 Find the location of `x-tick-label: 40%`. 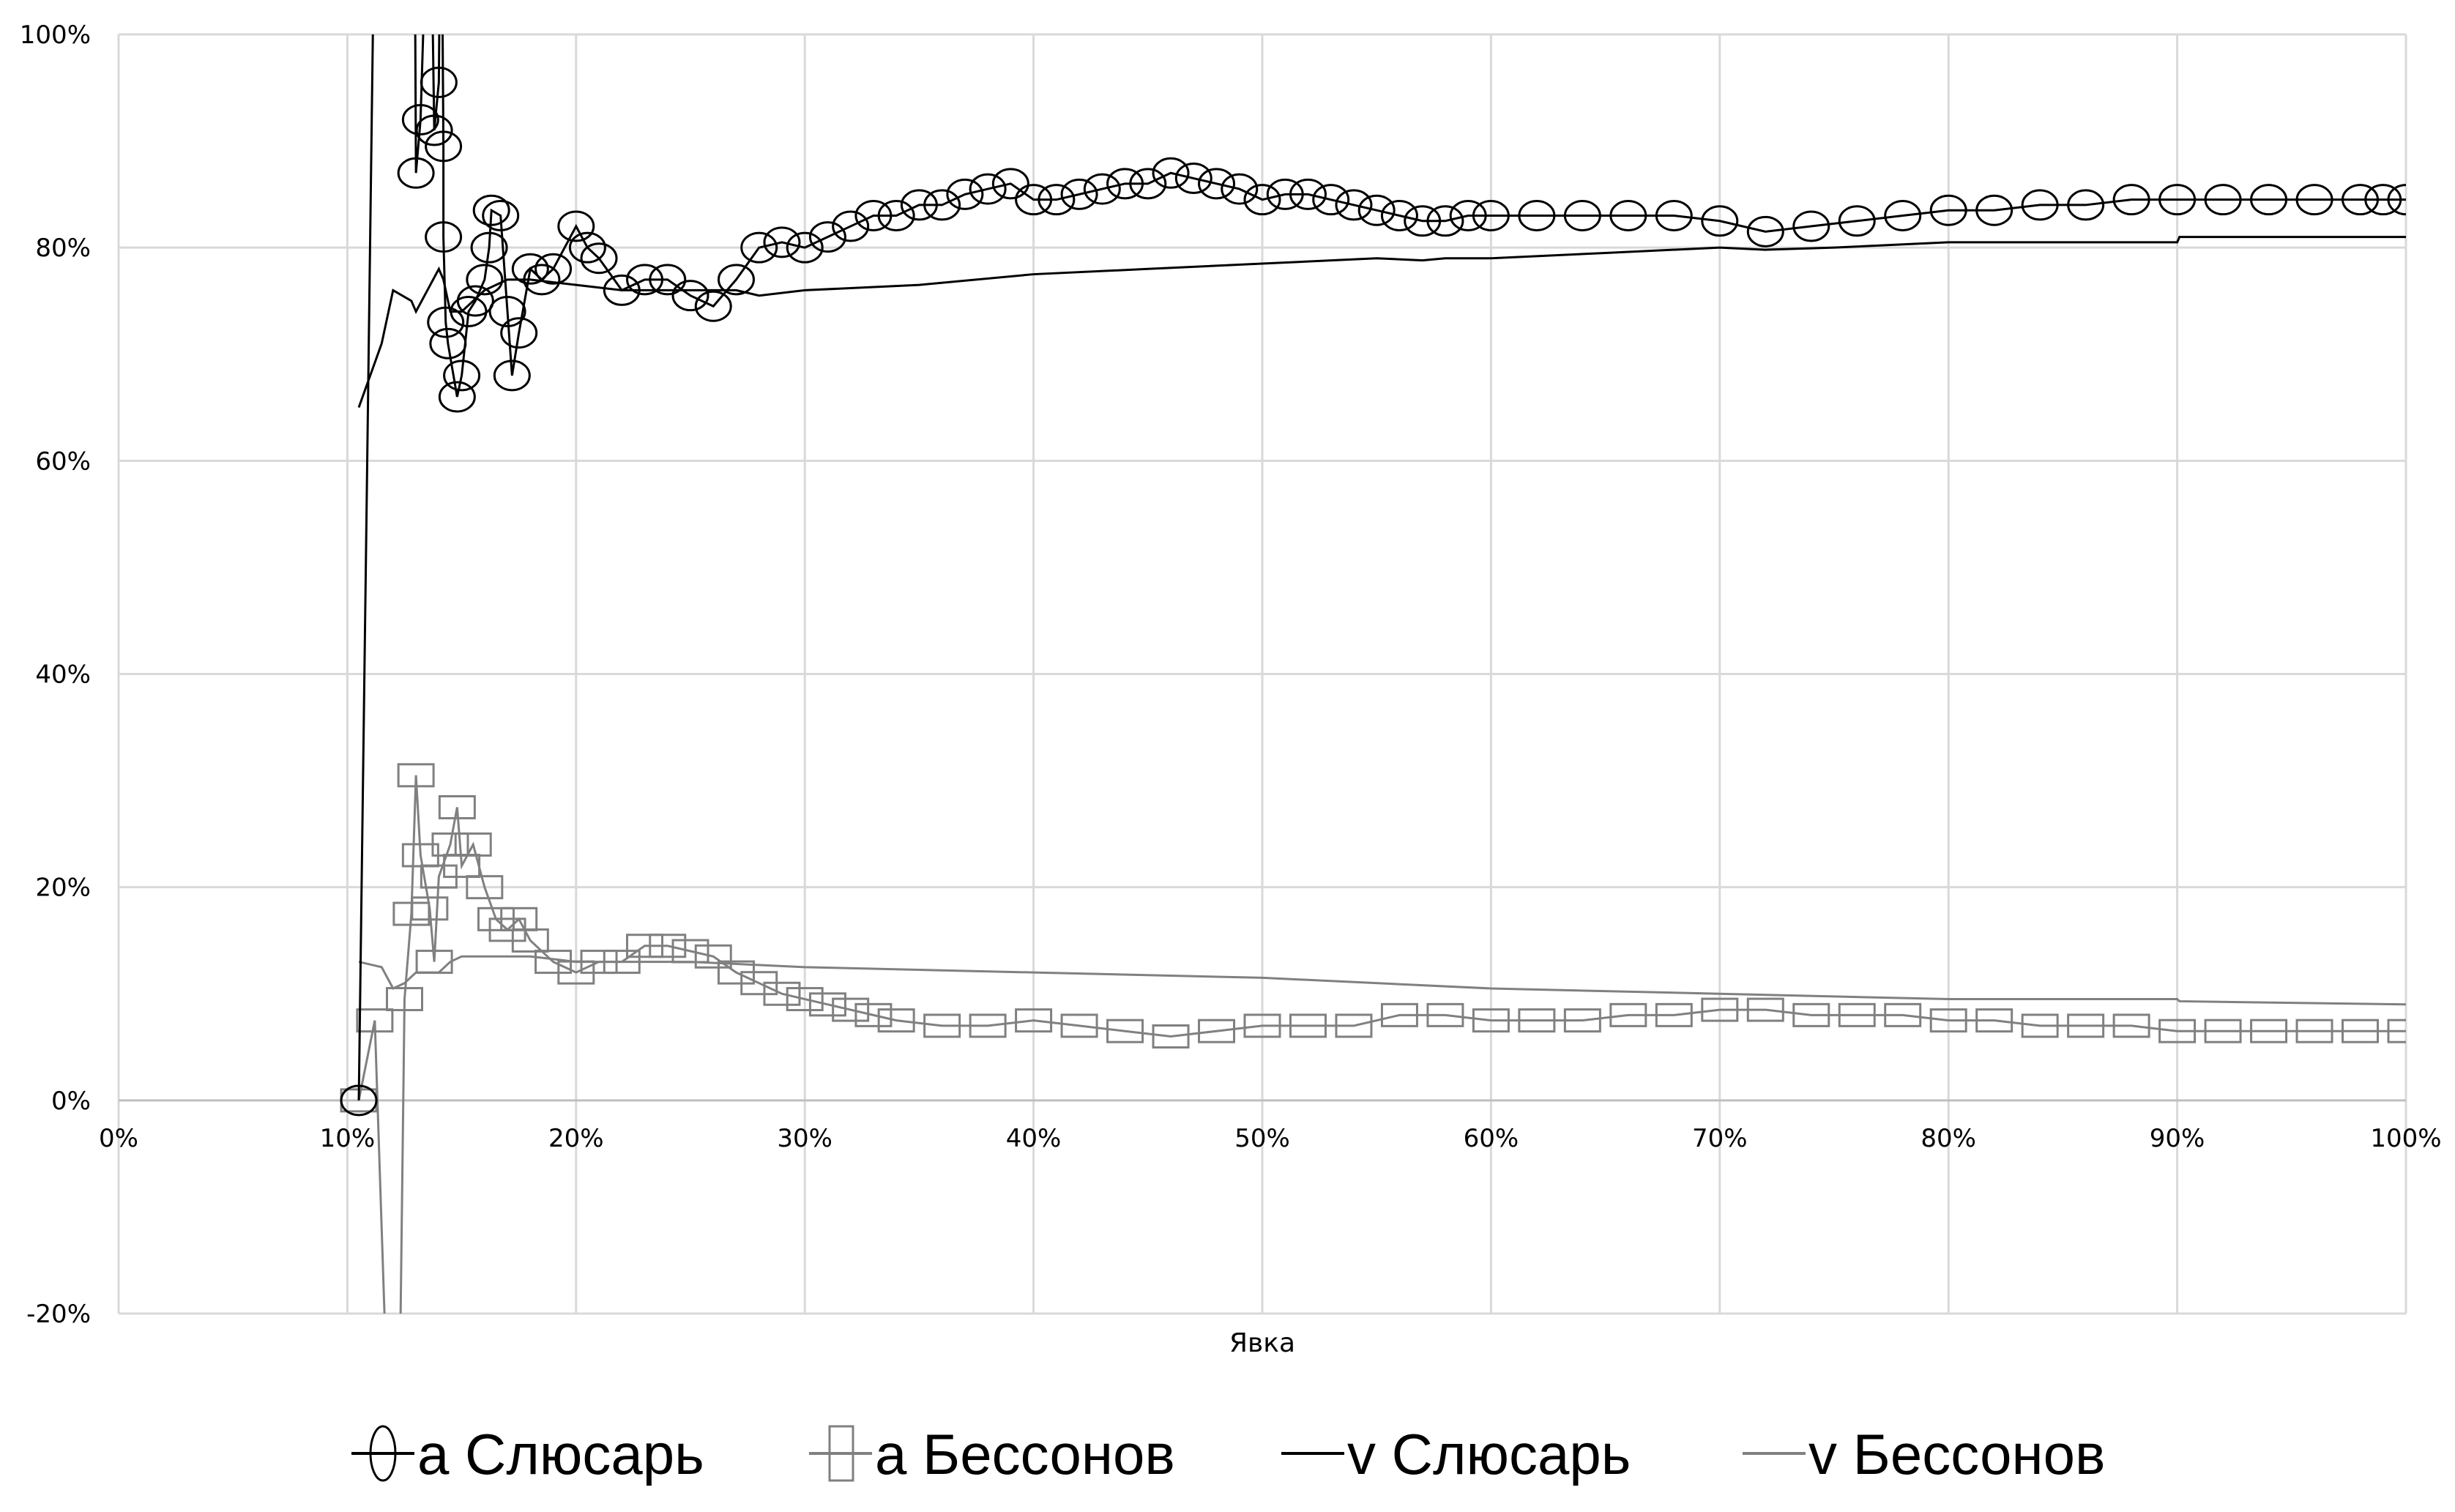

x-tick-label: 40% is located at coordinates (1034, 1138).